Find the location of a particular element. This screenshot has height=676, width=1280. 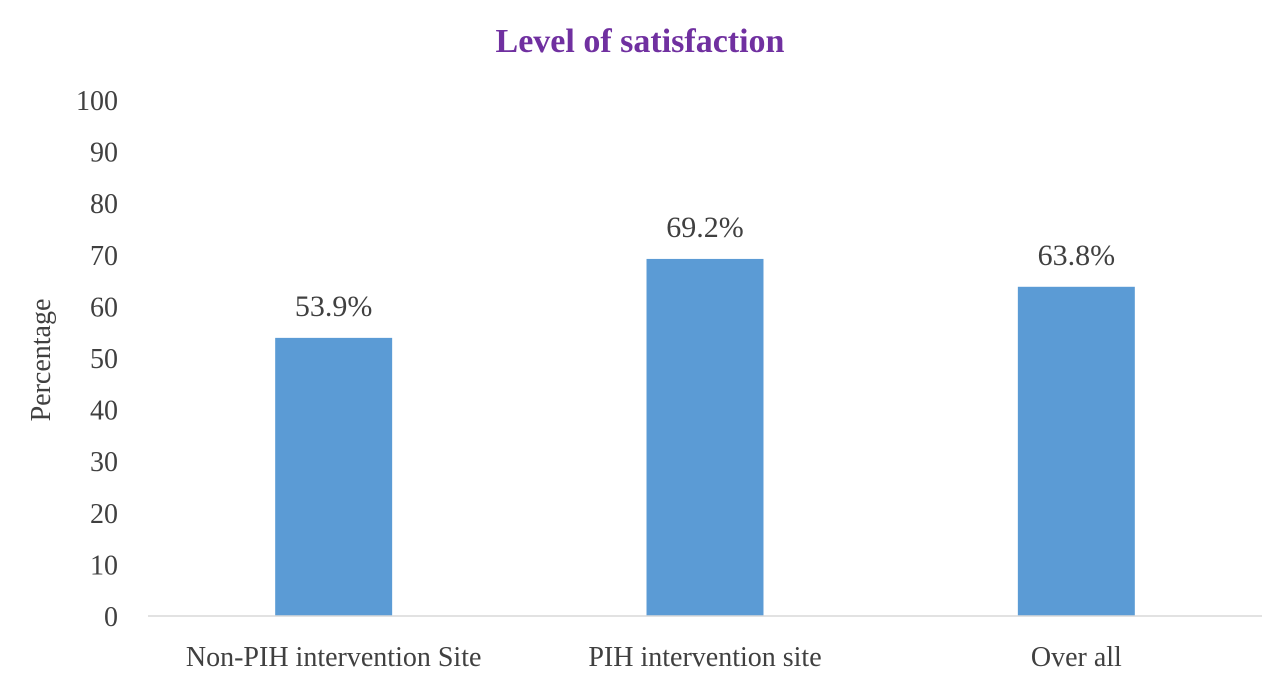

y-tick-label: 40 is located at coordinates (104, 411).